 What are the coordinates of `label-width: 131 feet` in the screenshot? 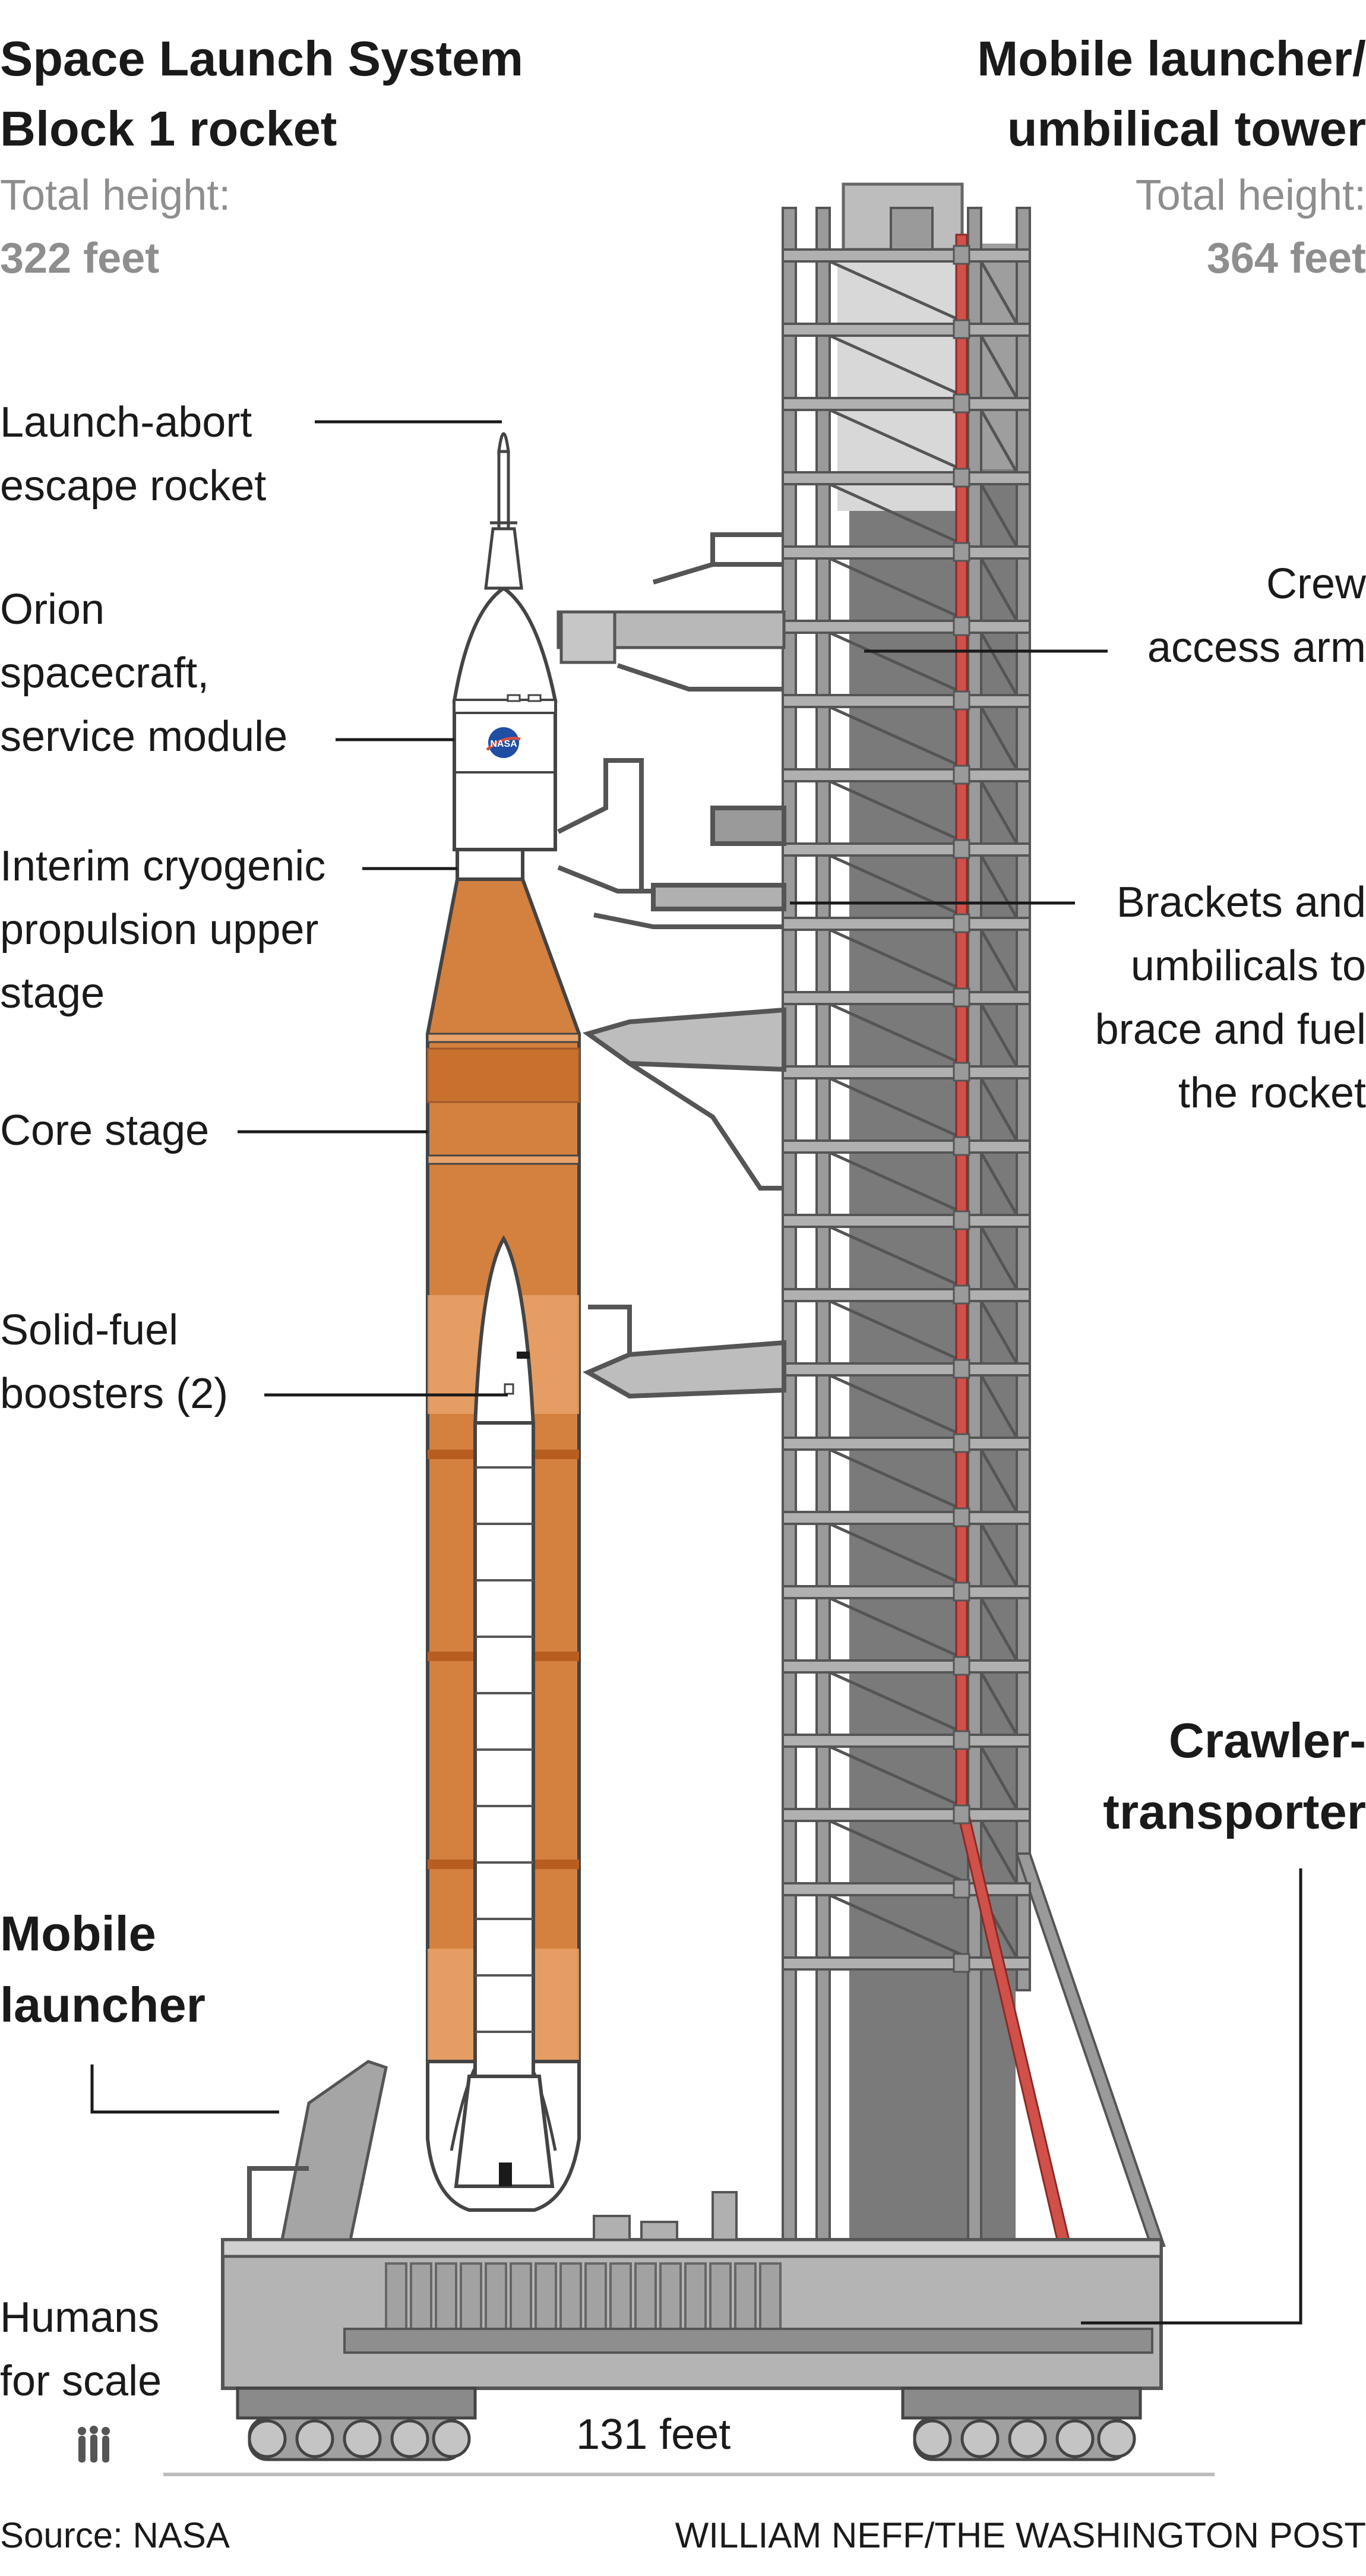 It's located at (653, 2434).